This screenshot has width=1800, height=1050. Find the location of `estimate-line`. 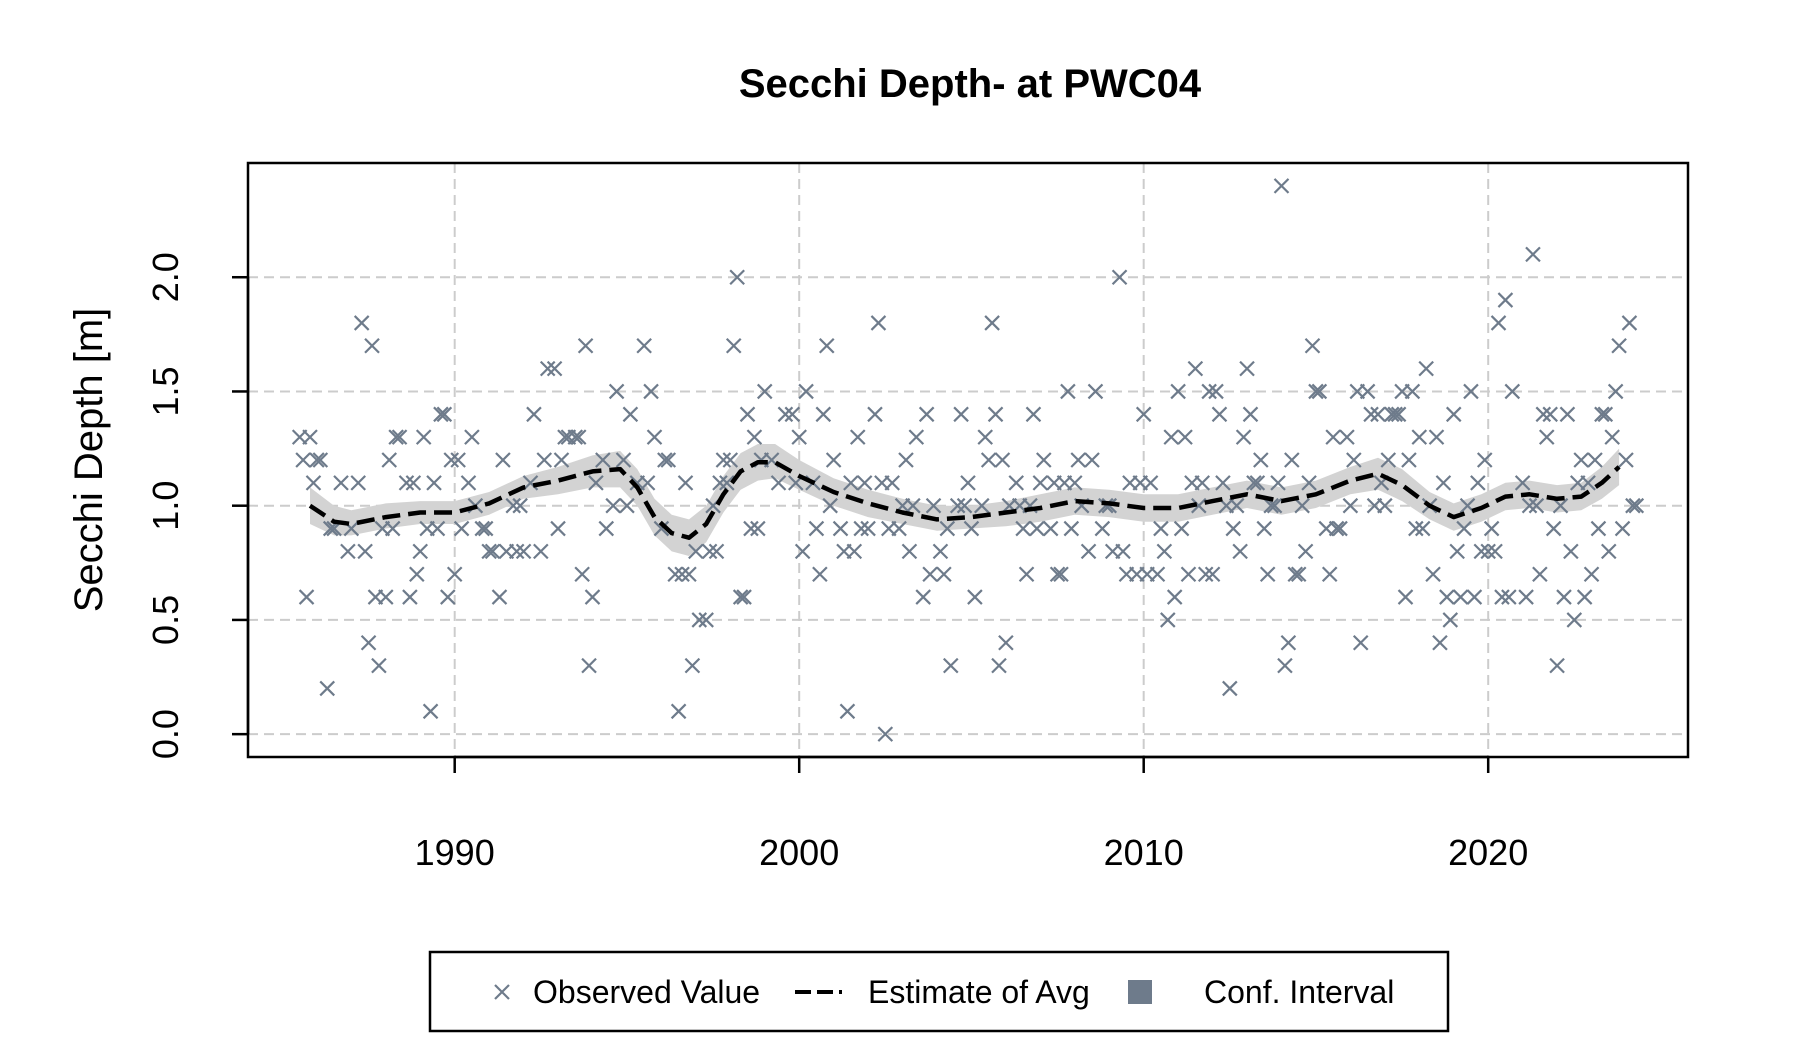

estimate-line is located at coordinates (964, 500).